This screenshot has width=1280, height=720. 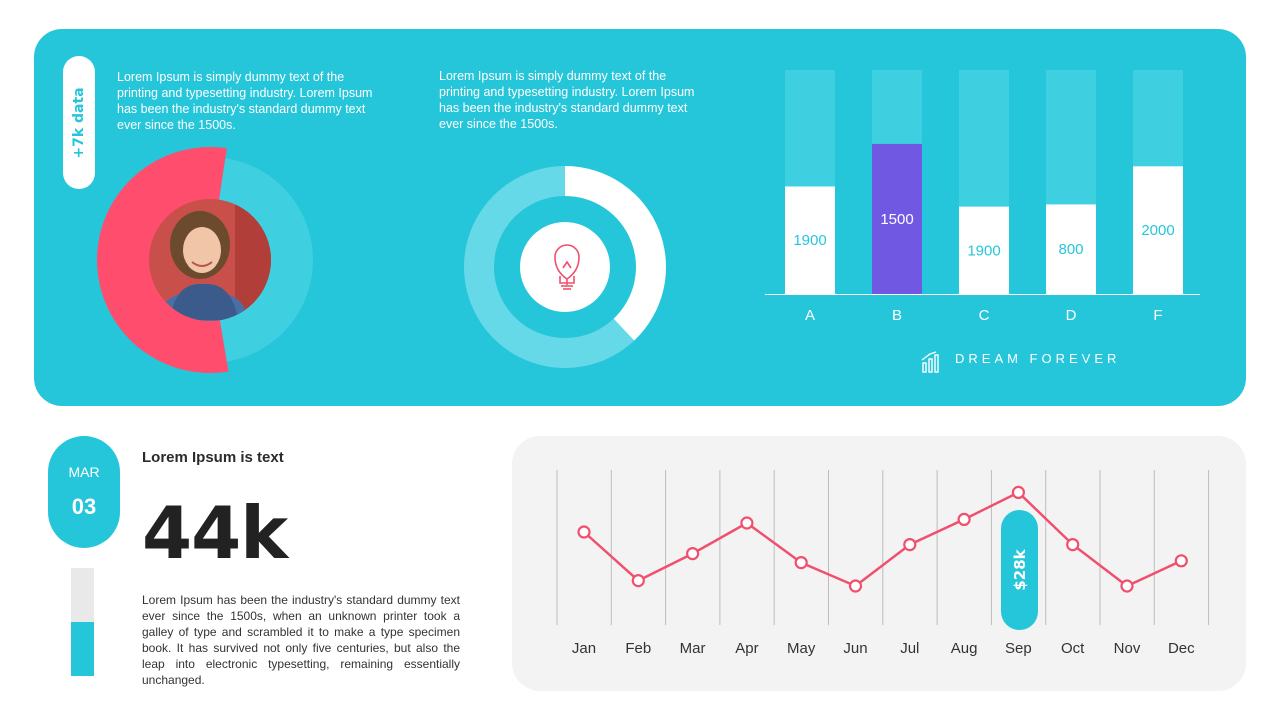 I want to click on date-day: 03, so click(x=84, y=506).